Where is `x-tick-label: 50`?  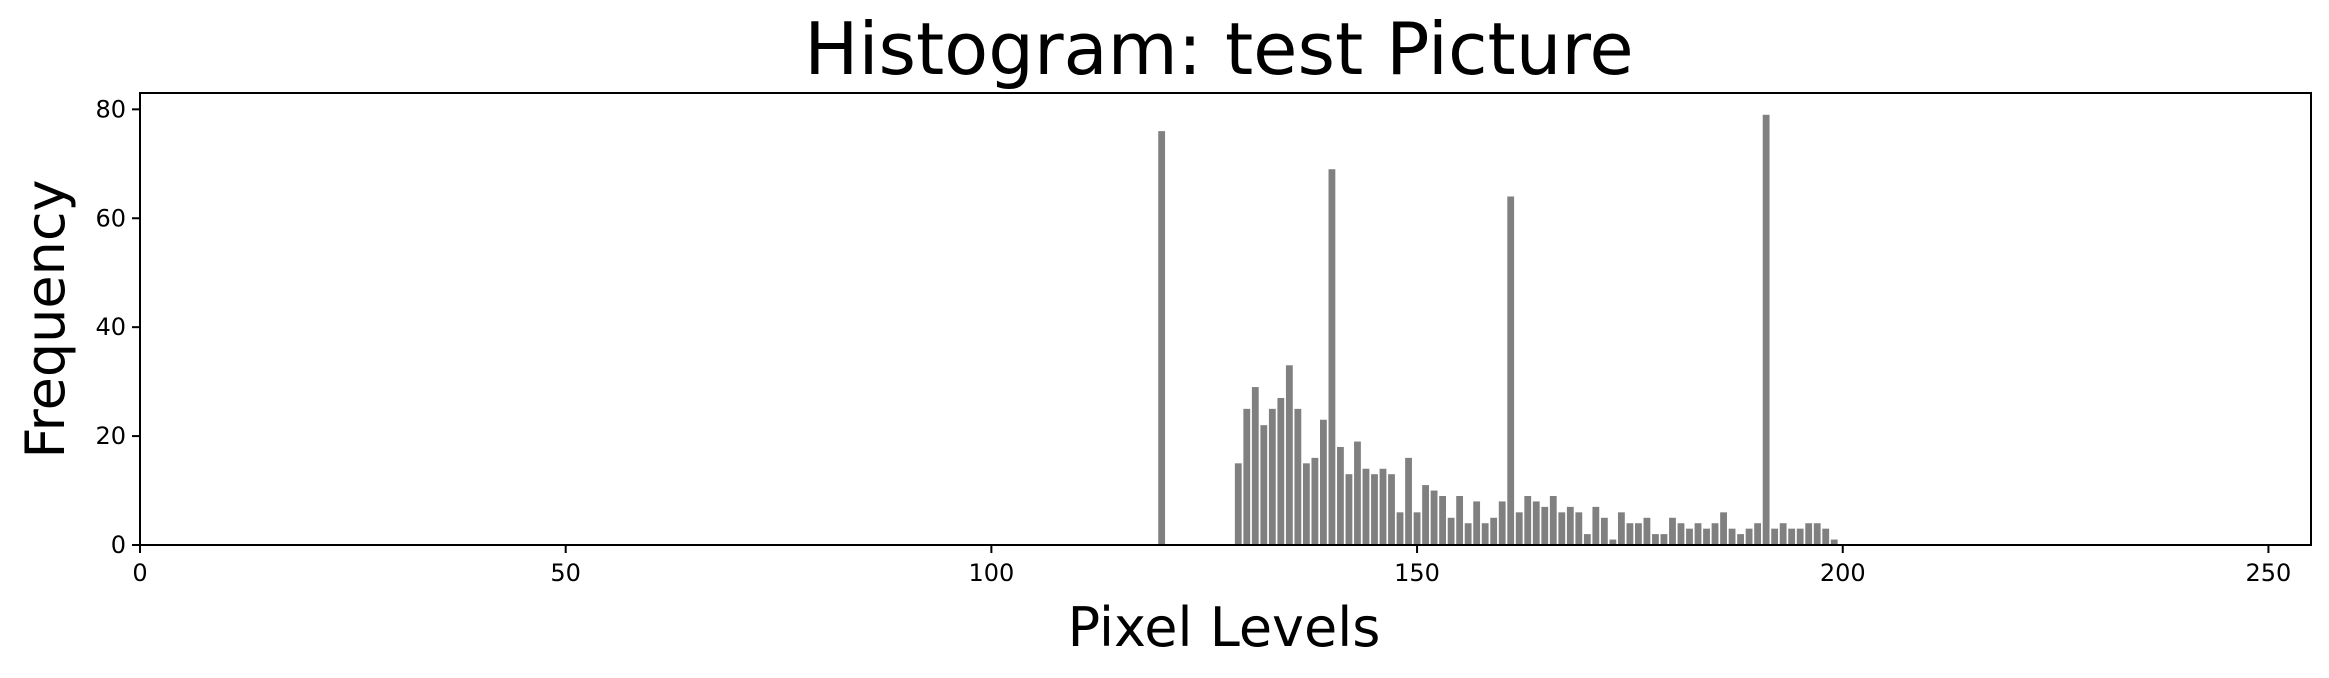
x-tick-label: 50 is located at coordinates (565, 573).